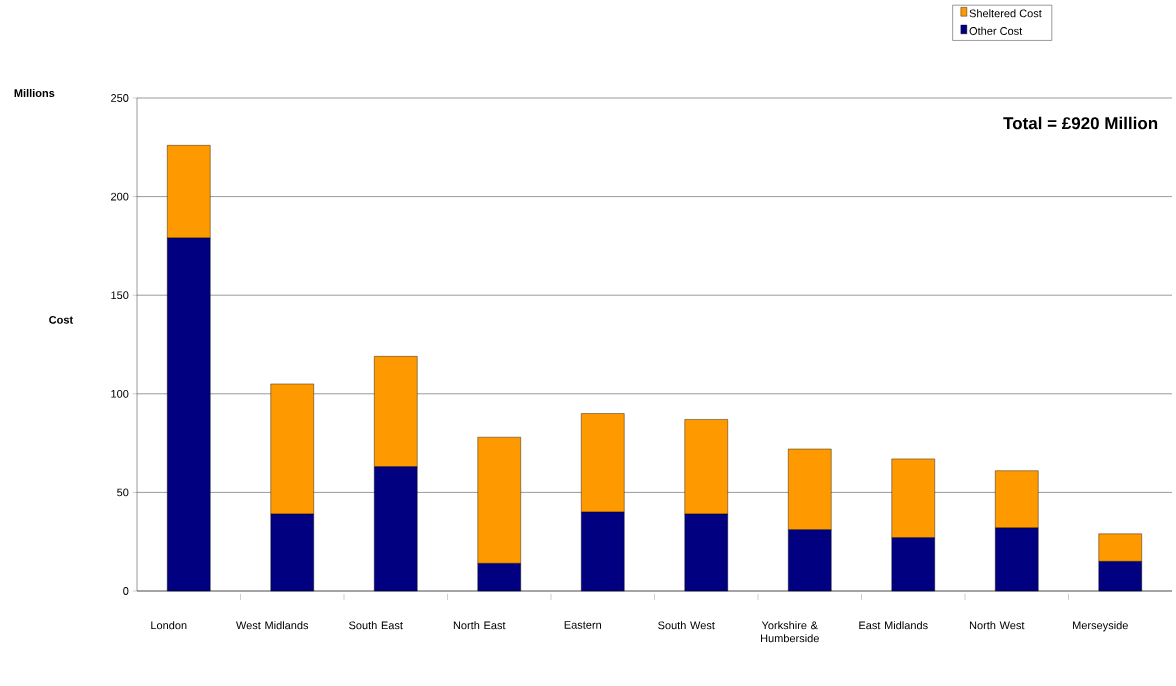 The image size is (1176, 686). Describe the element at coordinates (34, 93) in the screenshot. I see `text: Millions` at that location.